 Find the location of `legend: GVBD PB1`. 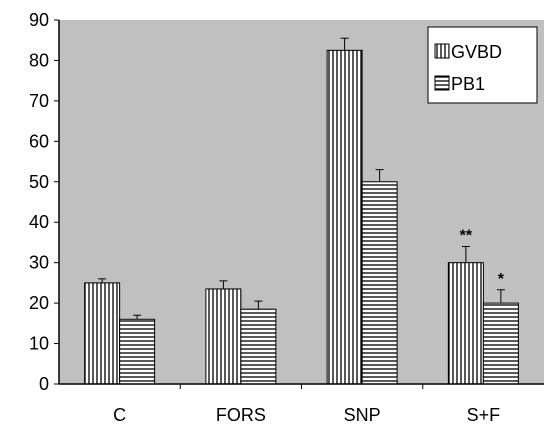

legend: GVBD PB1 is located at coordinates (482, 65).